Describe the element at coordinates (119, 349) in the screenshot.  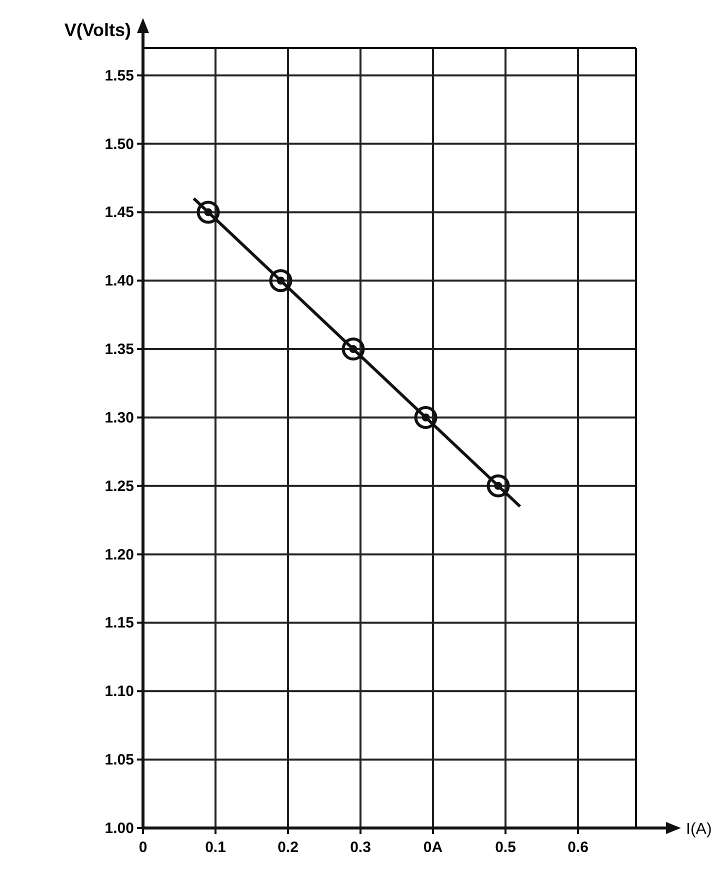
I see `y-tick-label: 1.35` at that location.